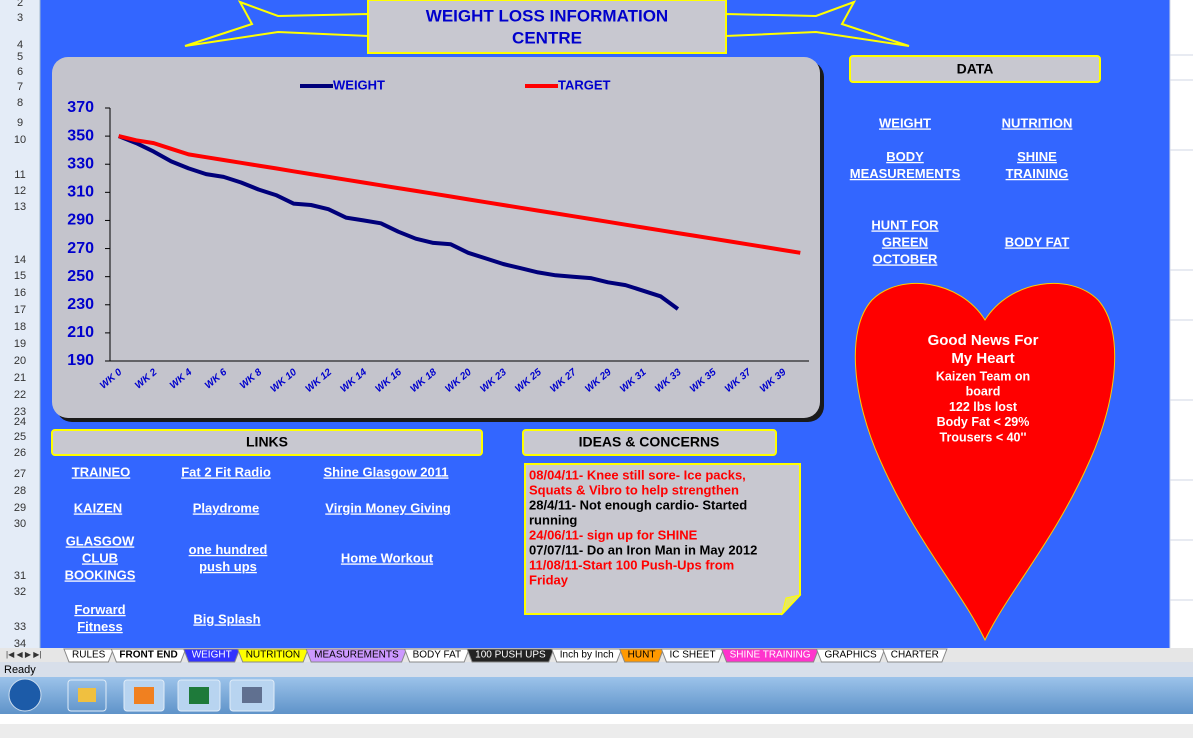 The width and height of the screenshot is (1193, 738). Describe the element at coordinates (20, 395) in the screenshot. I see `row-number: 22` at that location.